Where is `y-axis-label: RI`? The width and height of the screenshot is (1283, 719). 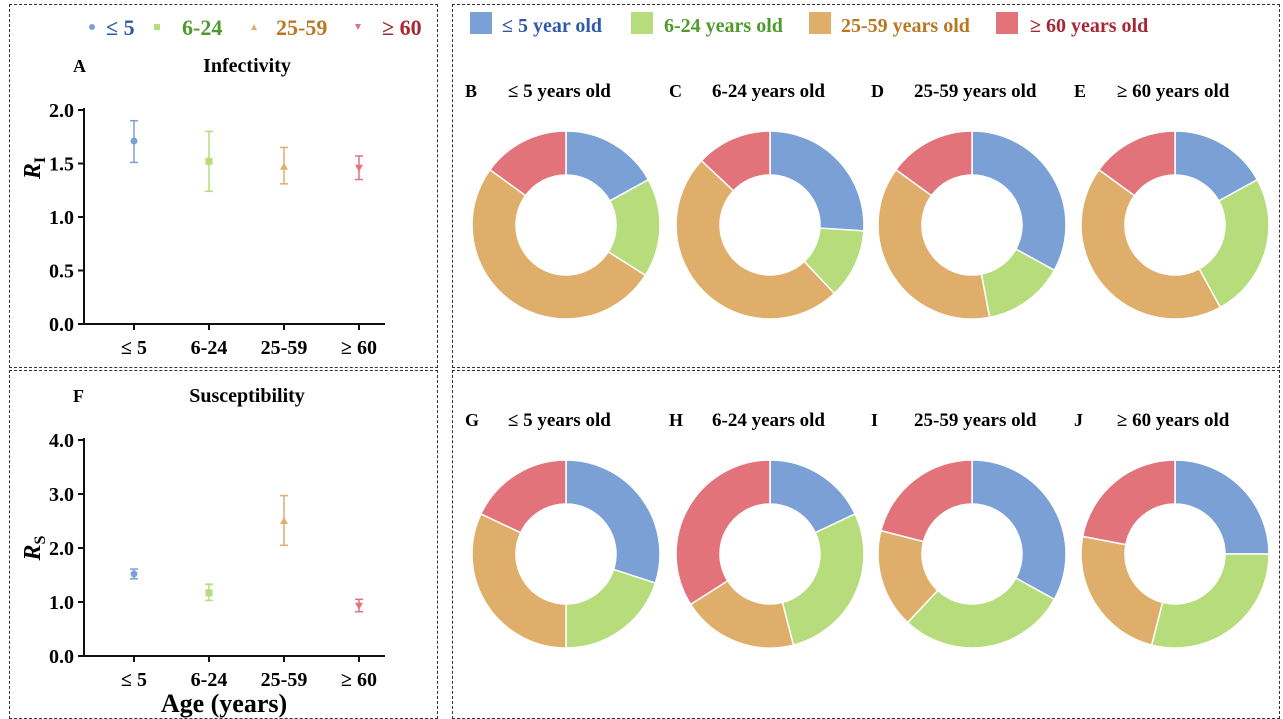 y-axis-label: RI is located at coordinates (34, 168).